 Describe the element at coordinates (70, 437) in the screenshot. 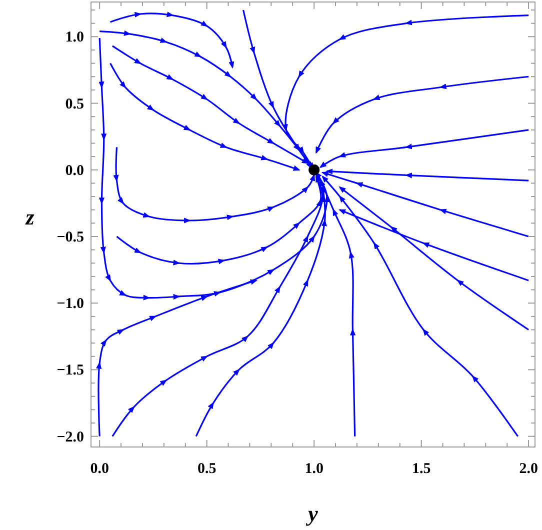

I see `y-tick-label: −2.0` at that location.